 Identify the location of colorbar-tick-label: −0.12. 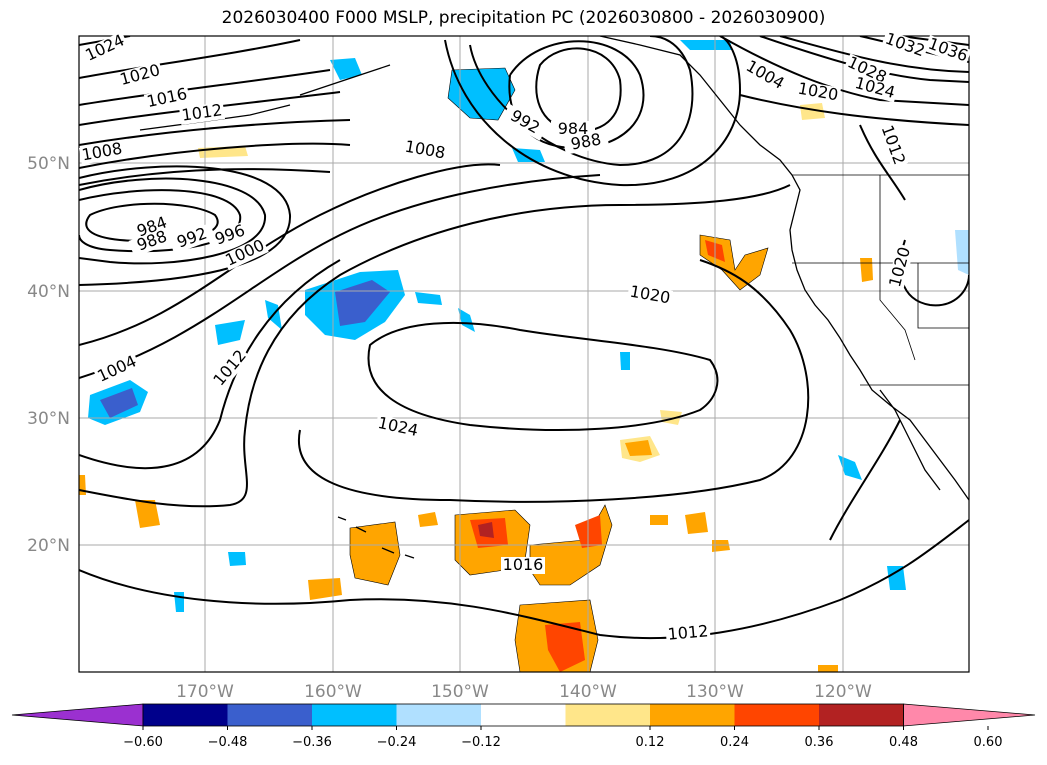
(481, 742).